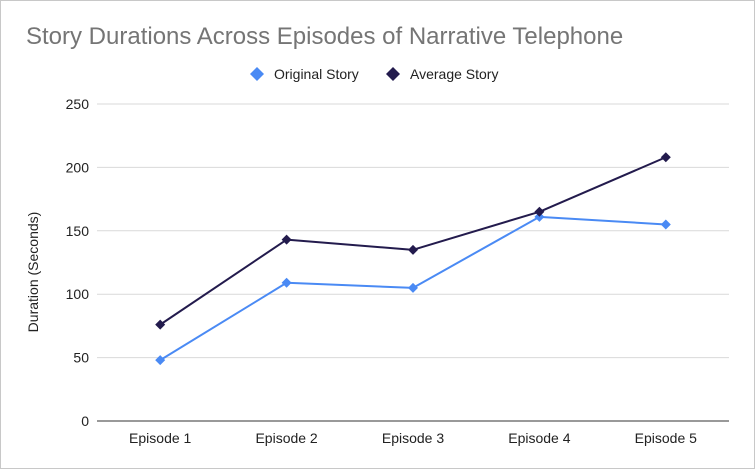 The image size is (755, 469). I want to click on y-axis-ticks: 0 50 100 150 200 250, so click(78, 262).